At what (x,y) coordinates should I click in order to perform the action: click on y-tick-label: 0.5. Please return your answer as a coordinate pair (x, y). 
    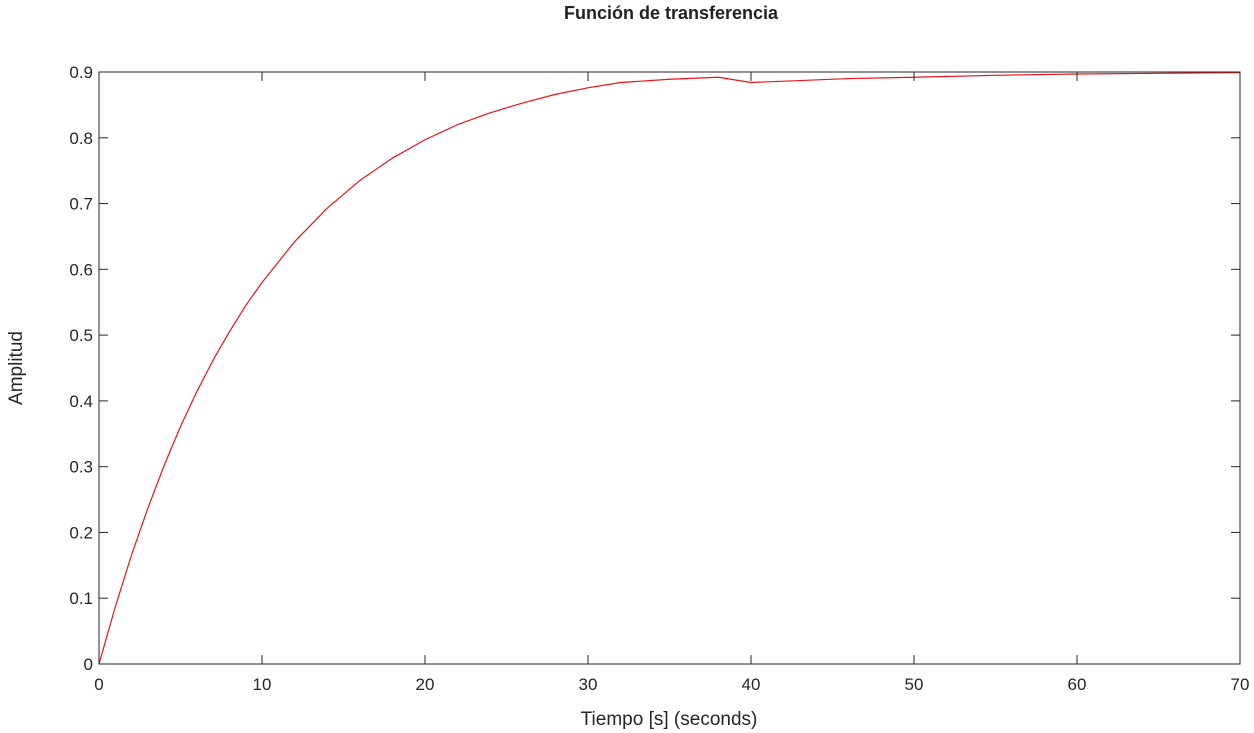
    Looking at the image, I should click on (81, 335).